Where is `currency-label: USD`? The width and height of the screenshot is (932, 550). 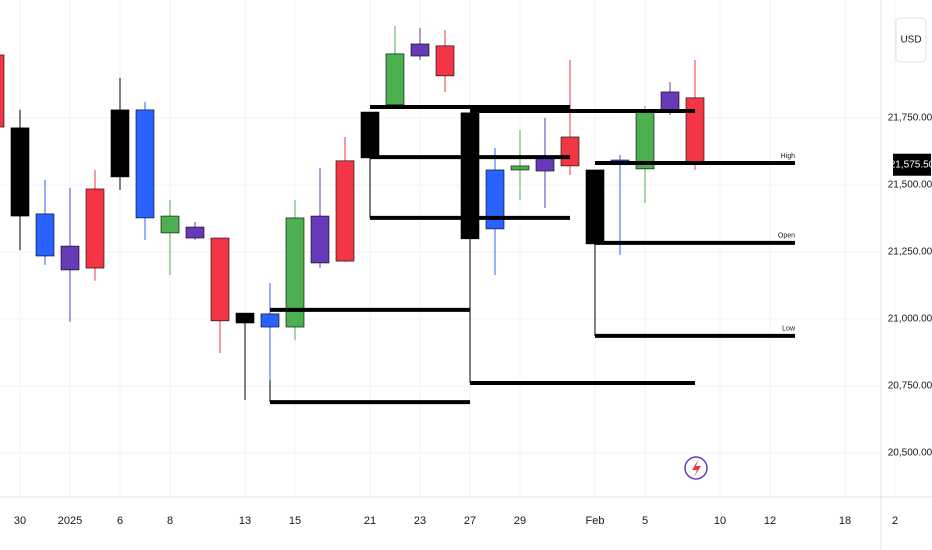
currency-label: USD is located at coordinates (910, 40).